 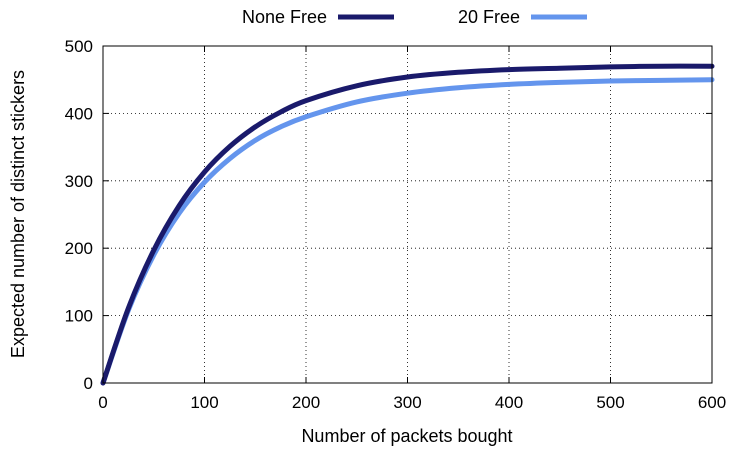 What do you see at coordinates (509, 402) in the screenshot?
I see `x-tick-label: 400` at bounding box center [509, 402].